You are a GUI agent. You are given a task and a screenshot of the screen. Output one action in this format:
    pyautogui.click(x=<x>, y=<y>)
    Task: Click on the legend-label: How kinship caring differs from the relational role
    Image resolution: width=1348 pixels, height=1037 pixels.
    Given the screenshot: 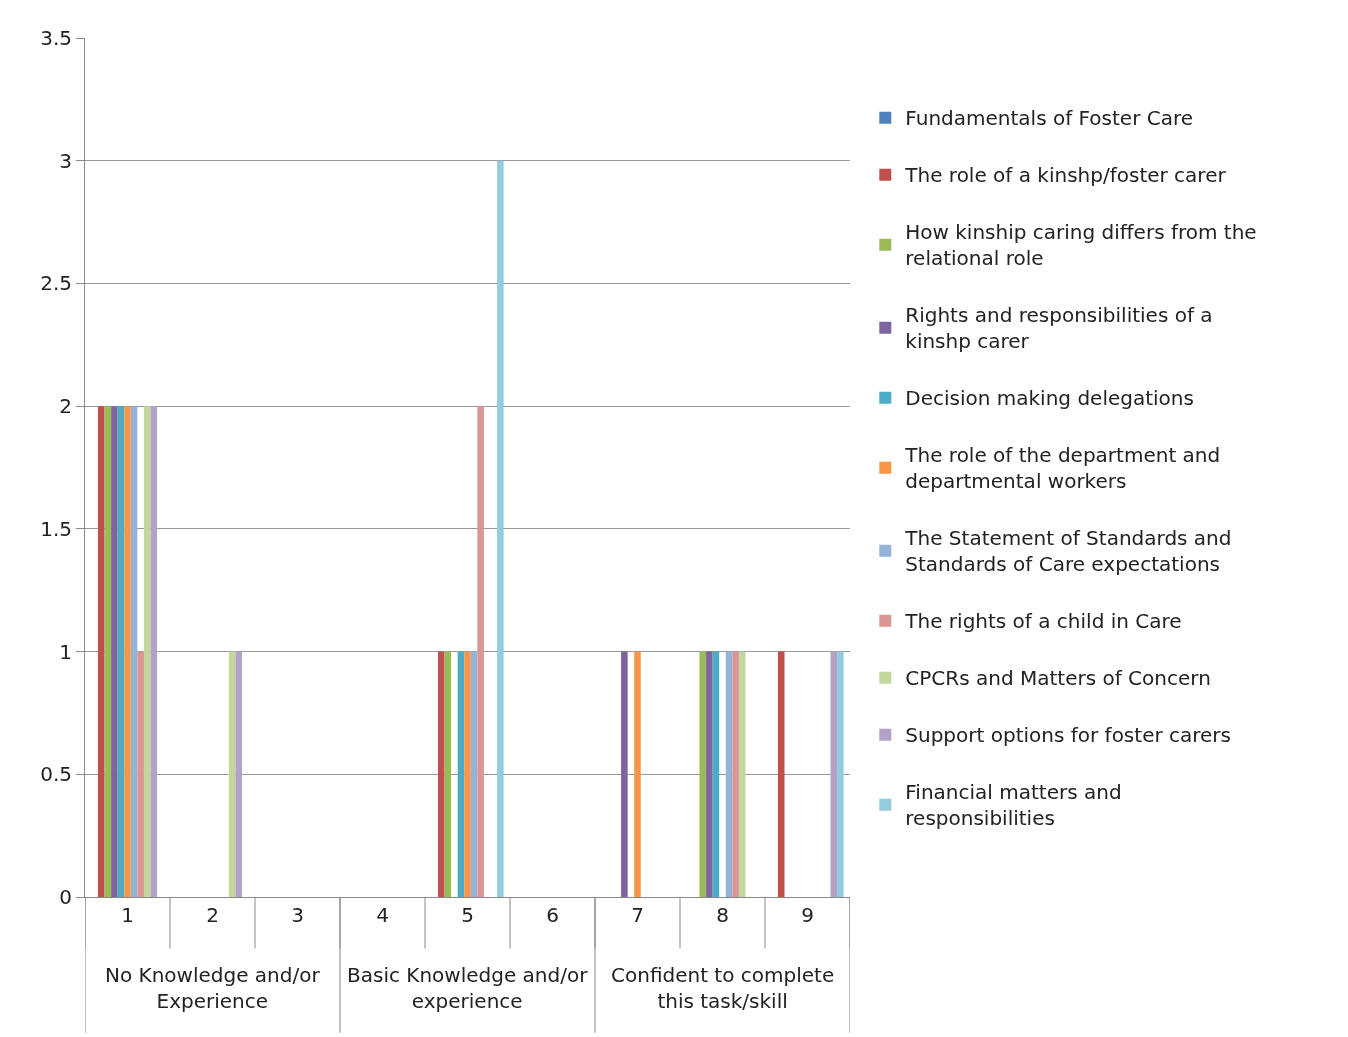 What is the action you would take?
    pyautogui.click(x=1081, y=245)
    